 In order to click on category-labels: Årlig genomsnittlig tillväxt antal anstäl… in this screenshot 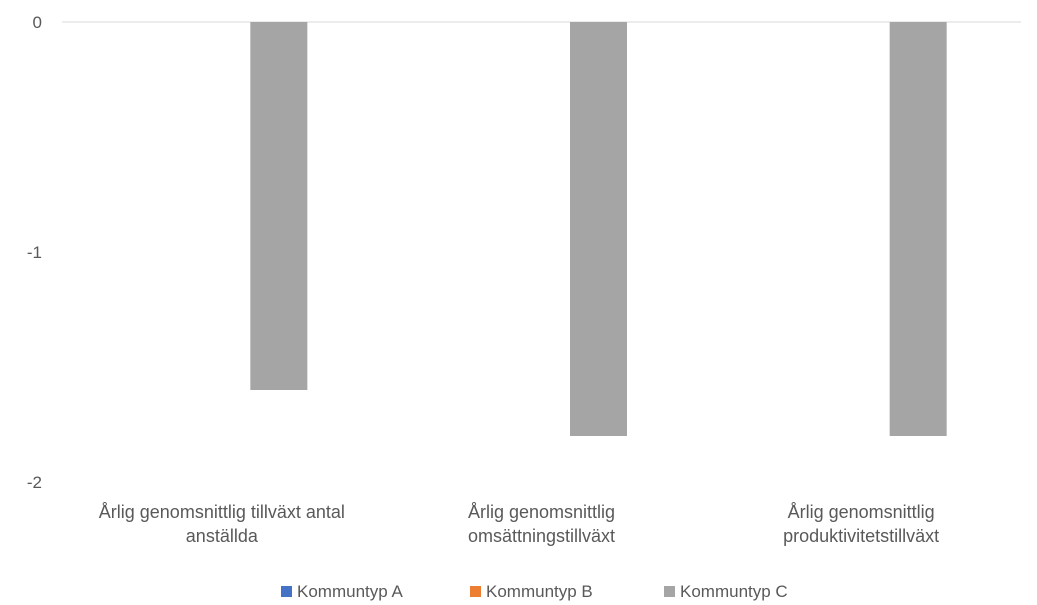, I will do `click(519, 524)`.